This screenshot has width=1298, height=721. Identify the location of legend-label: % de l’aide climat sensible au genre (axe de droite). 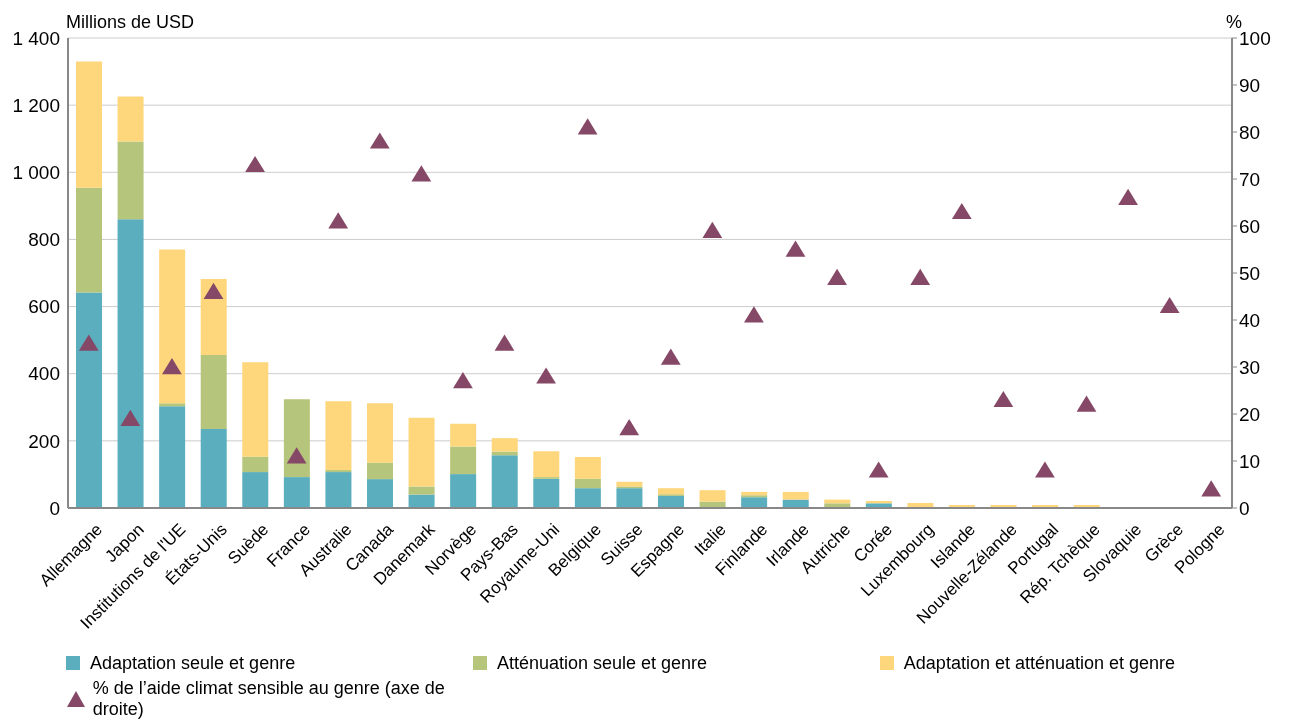
(269, 699).